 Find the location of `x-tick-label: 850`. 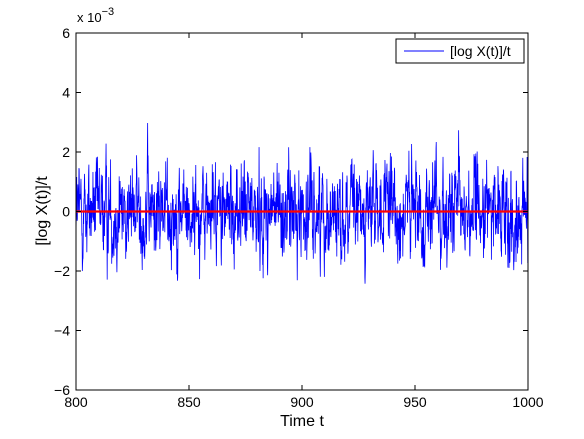

x-tick-label: 850 is located at coordinates (189, 402).